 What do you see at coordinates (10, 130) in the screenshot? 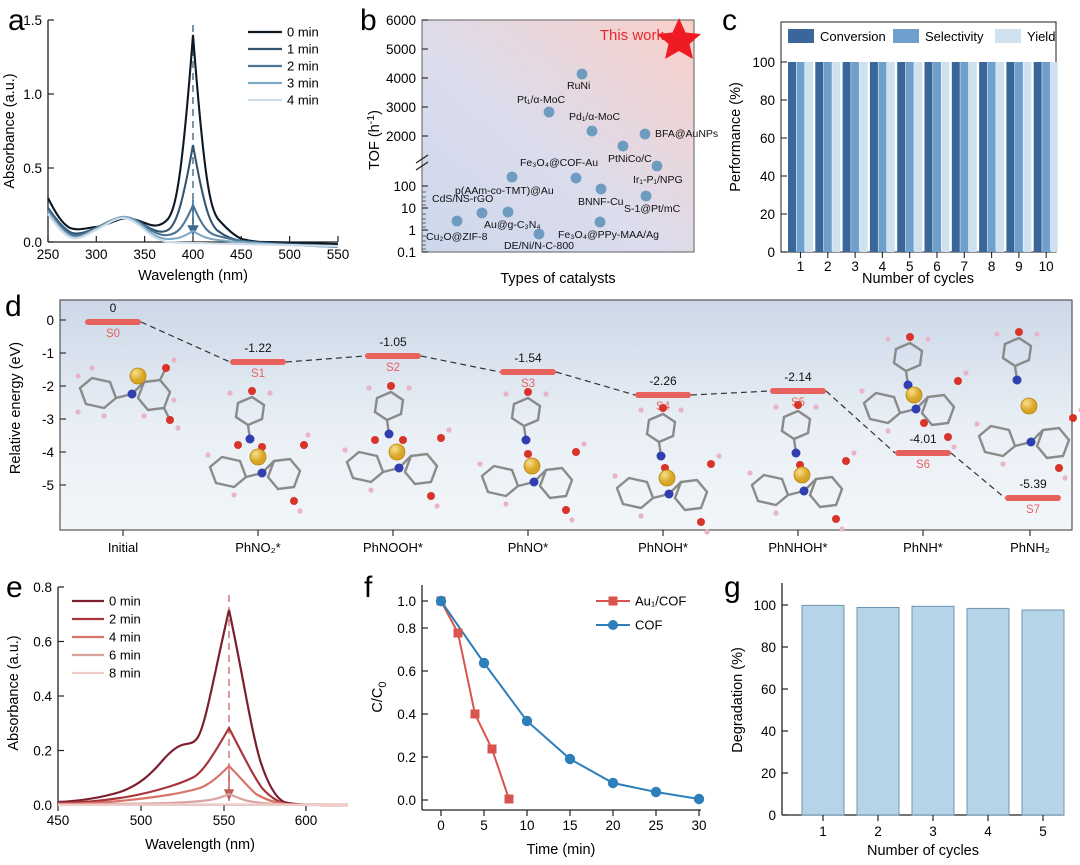
I see `panel-a-ylabel: Absorbance (a.u.)` at bounding box center [10, 130].